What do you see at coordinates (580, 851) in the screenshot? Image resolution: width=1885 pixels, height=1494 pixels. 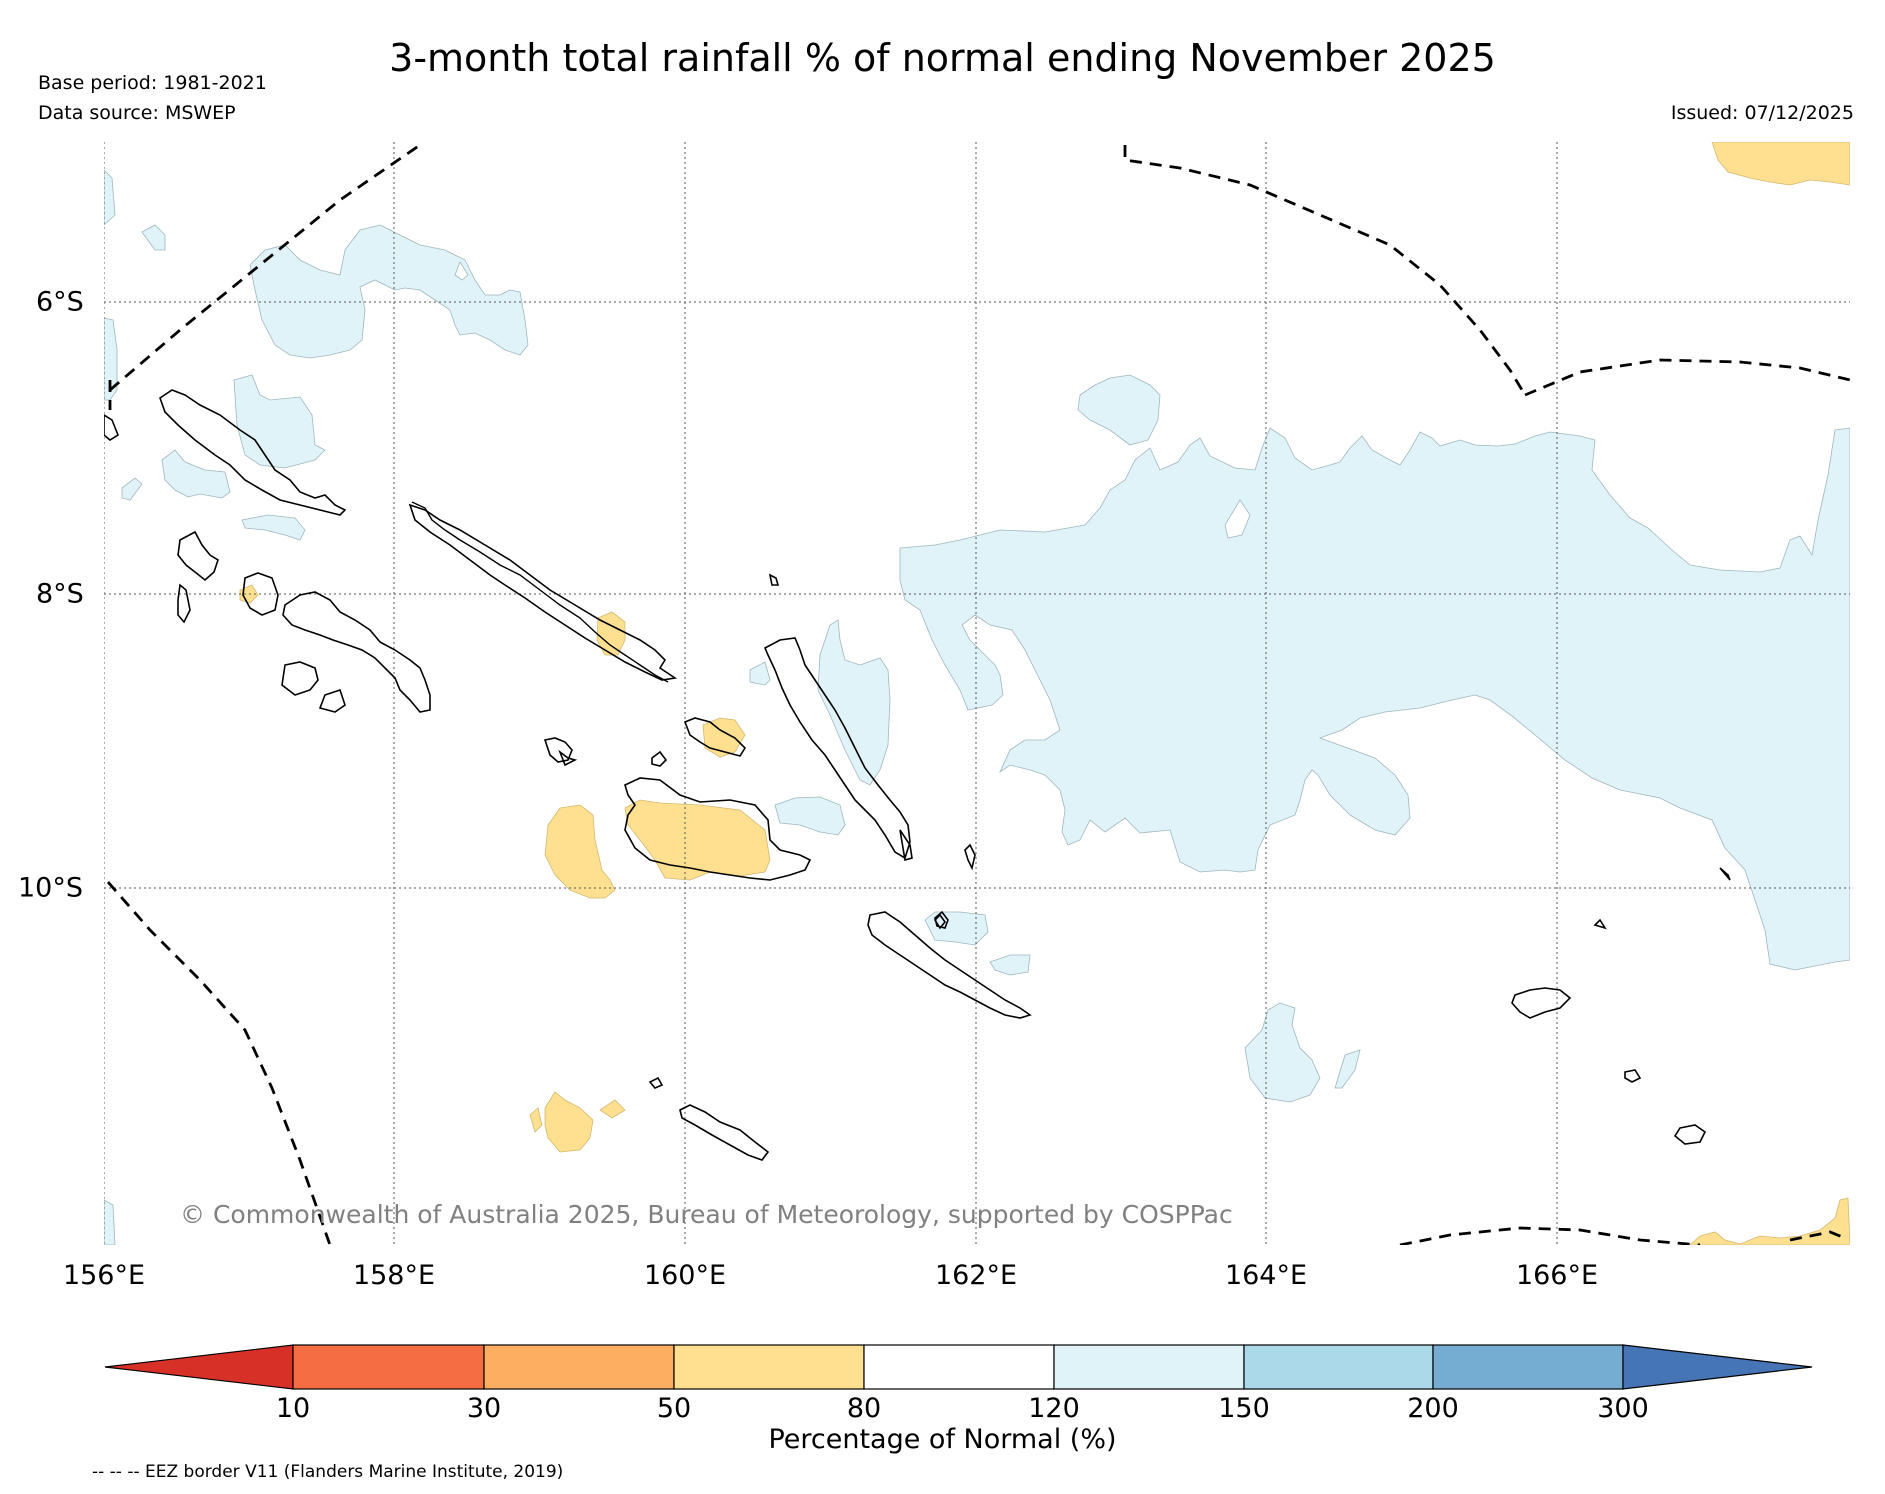 I see `dry-region-guadalcanal-west` at bounding box center [580, 851].